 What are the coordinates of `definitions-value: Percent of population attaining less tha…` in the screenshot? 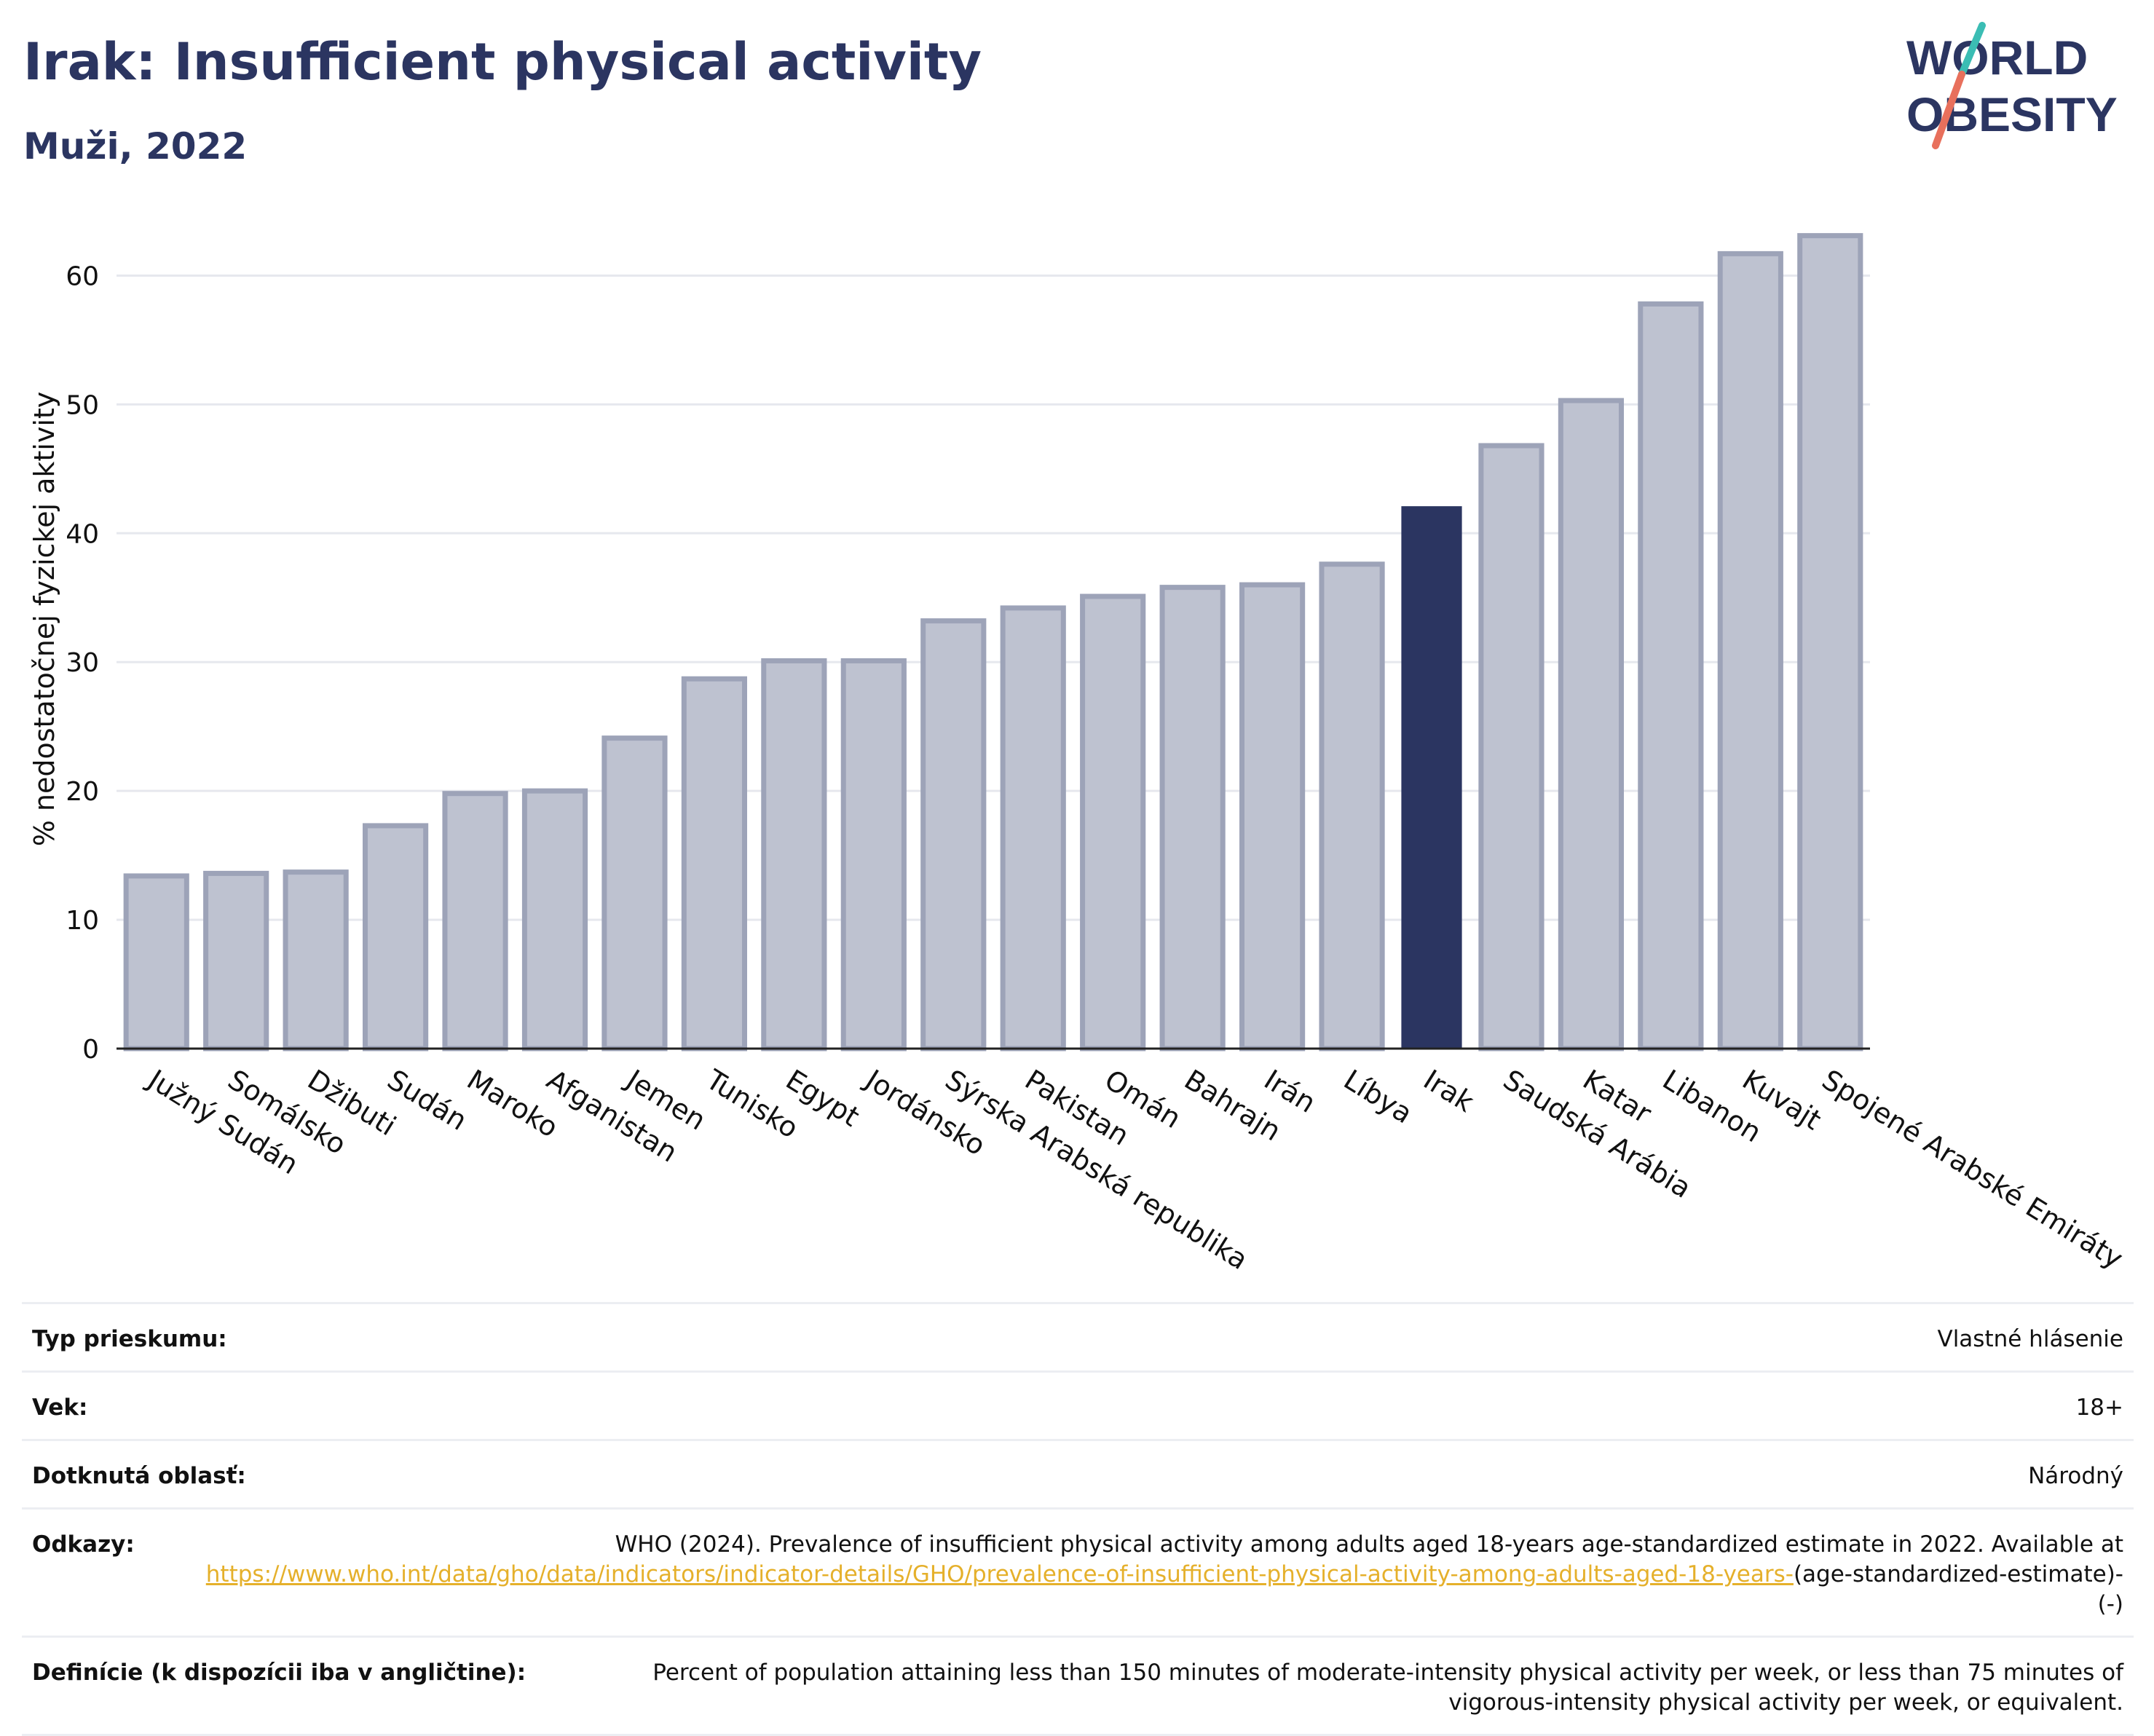 It's located at (1387, 1688).